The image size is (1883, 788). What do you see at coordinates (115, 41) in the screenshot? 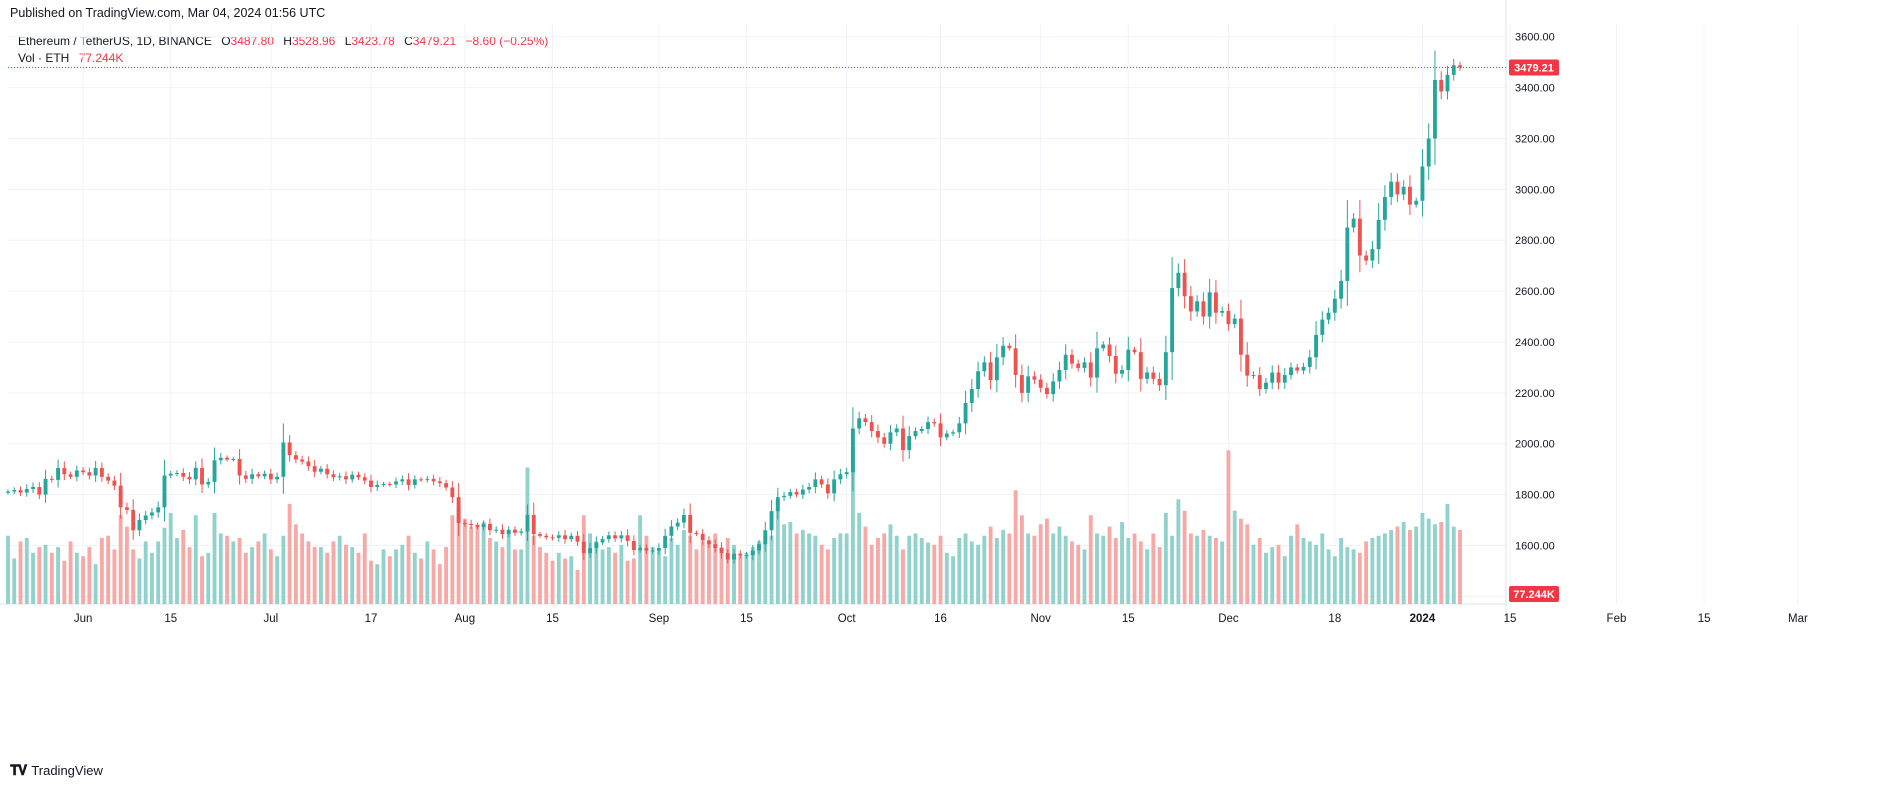
I see `symbol-label: Ethereum / TetherUS, 1D, BINANCE` at bounding box center [115, 41].